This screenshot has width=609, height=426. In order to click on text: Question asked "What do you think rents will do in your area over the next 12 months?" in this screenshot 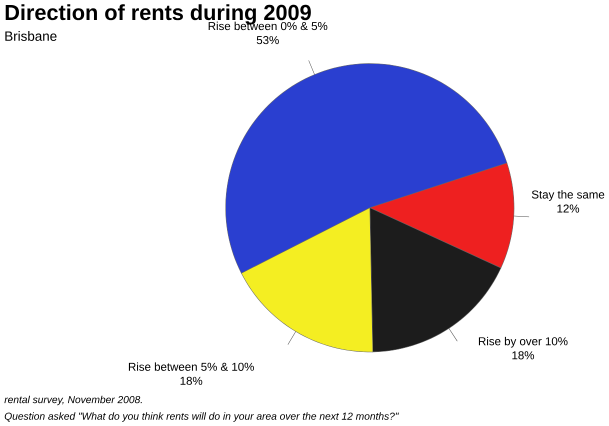, I will do `click(201, 417)`.